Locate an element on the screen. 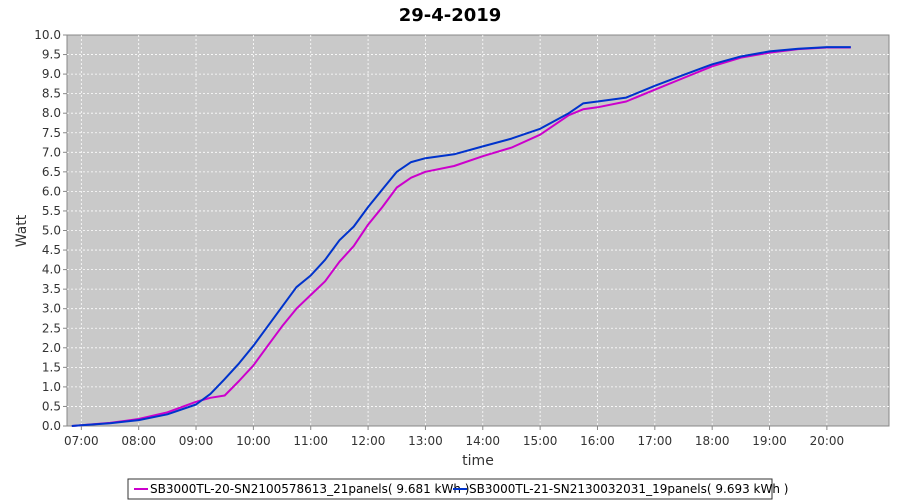 The width and height of the screenshot is (900, 500). y-tick-label: 5.5 is located at coordinates (51, 211).